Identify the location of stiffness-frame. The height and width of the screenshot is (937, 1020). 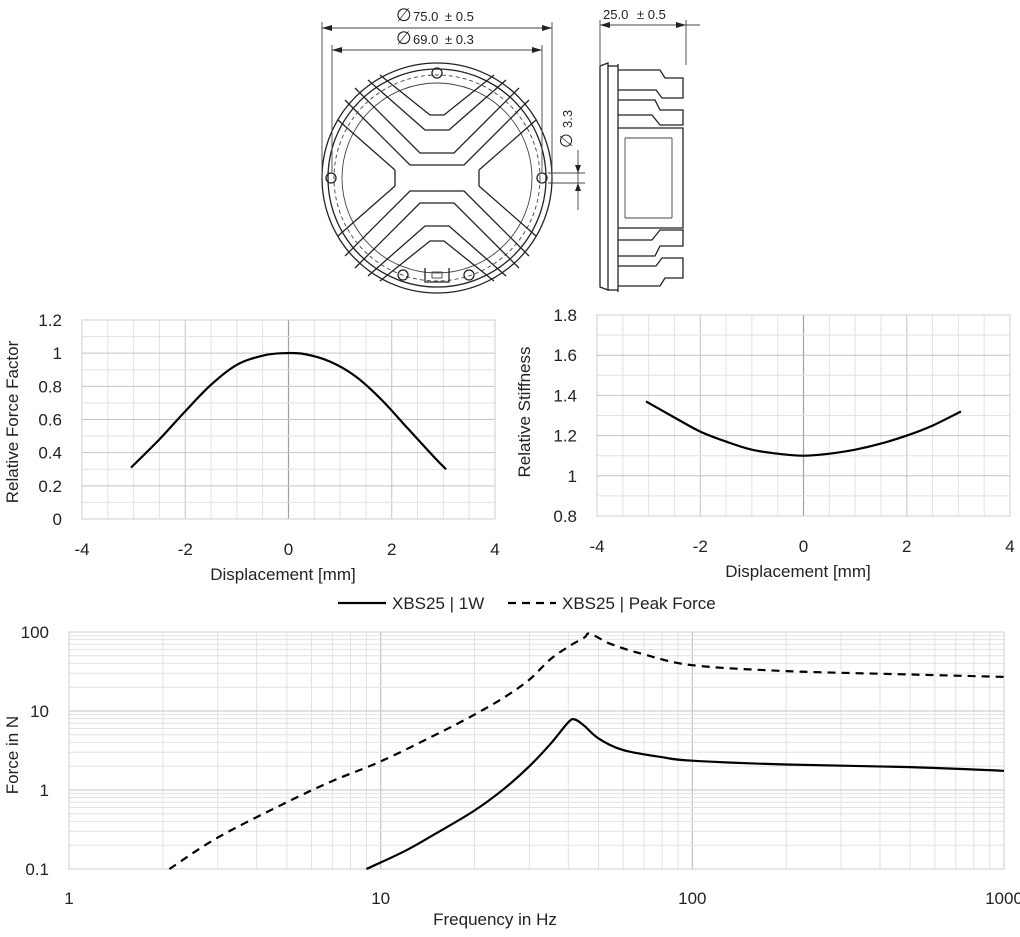
(803, 415).